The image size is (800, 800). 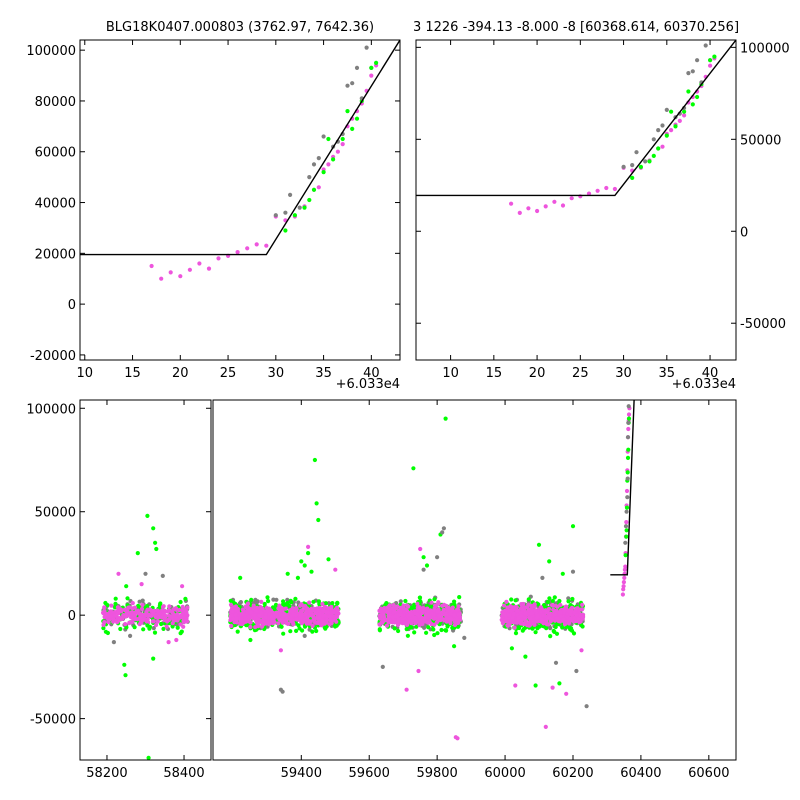 What do you see at coordinates (622, 488) in the screenshot?
I see `model-line` at bounding box center [622, 488].